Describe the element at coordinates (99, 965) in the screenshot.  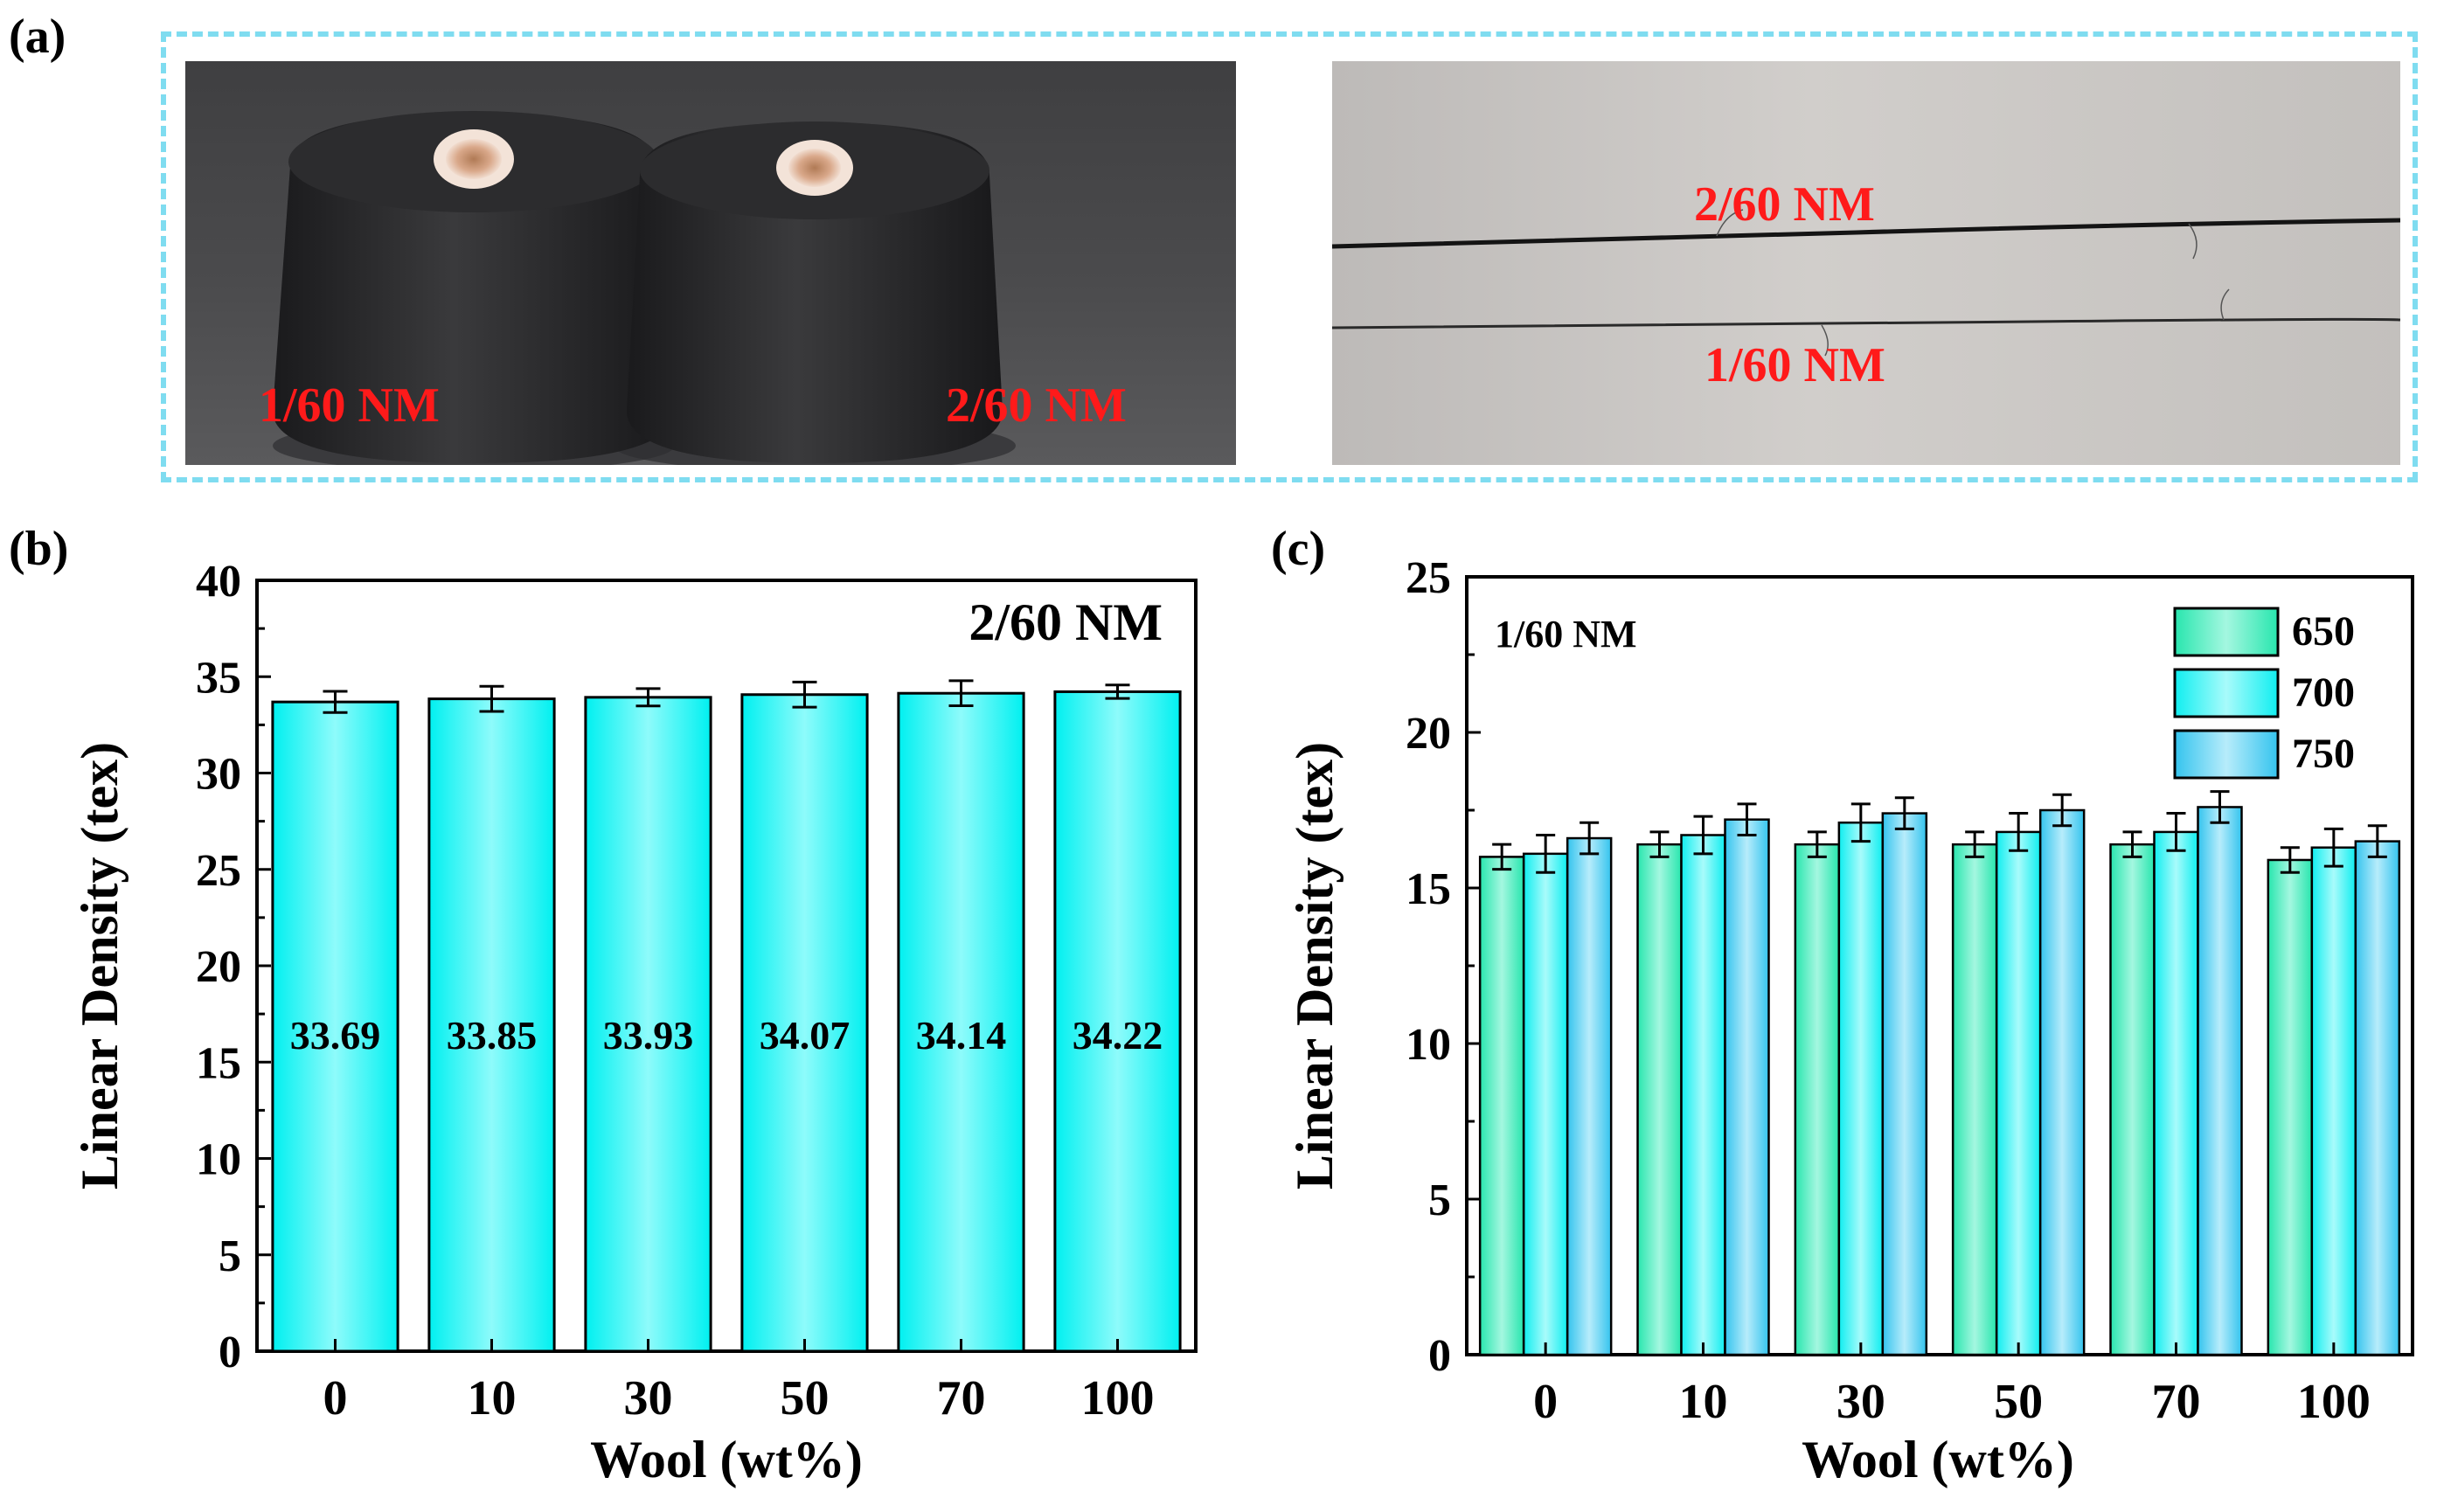
I see `chart-b-y-axis-label: Linear Density (tex)` at that location.